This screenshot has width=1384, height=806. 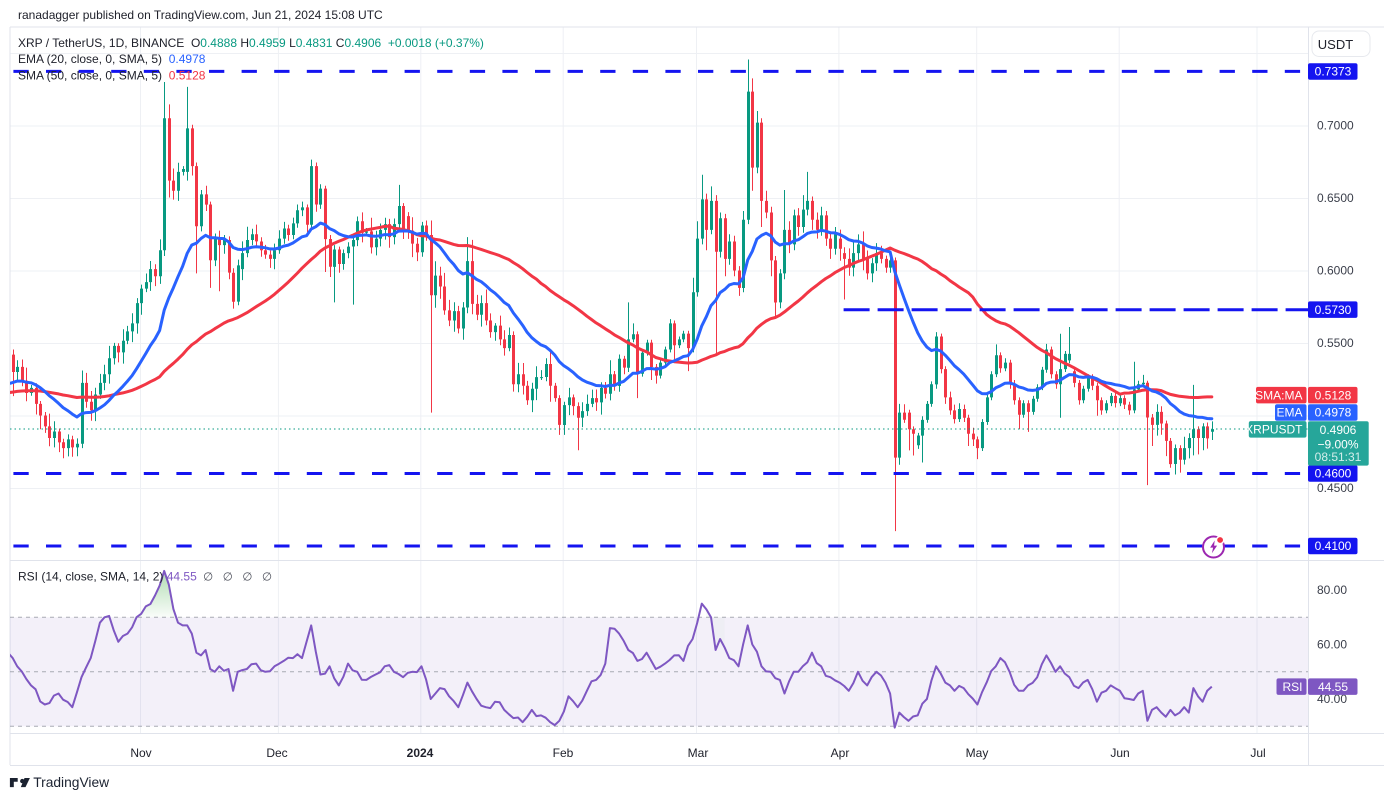 What do you see at coordinates (420, 753) in the screenshot?
I see `svg-text: 2024` at bounding box center [420, 753].